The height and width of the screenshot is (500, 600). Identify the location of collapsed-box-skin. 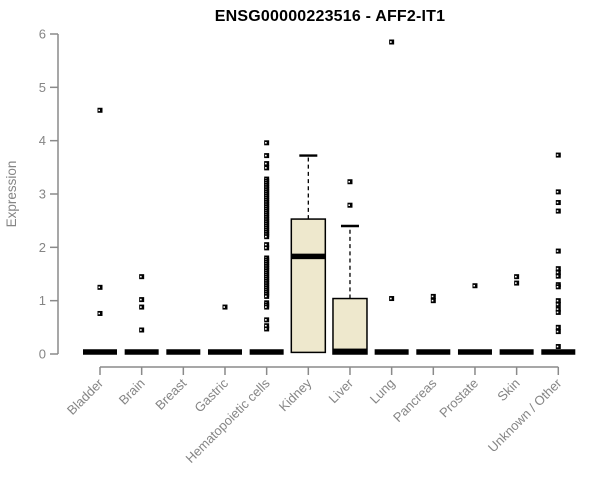
(516, 352).